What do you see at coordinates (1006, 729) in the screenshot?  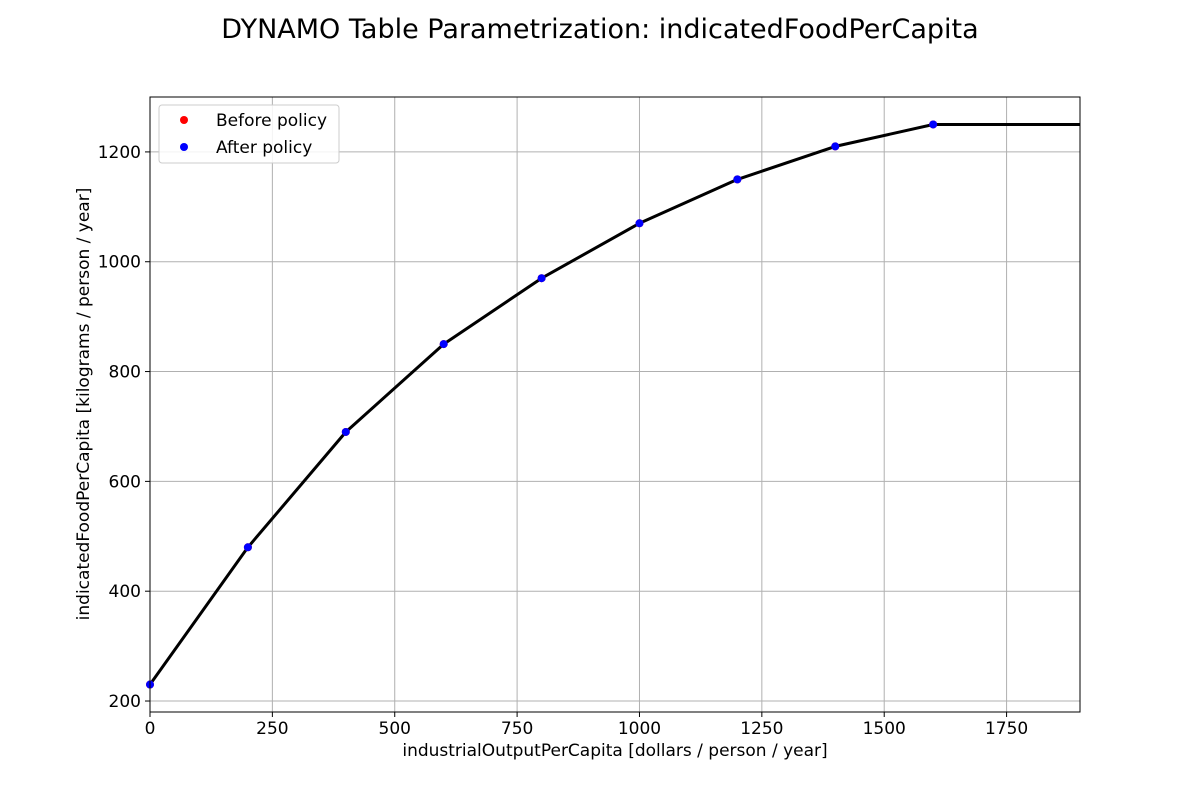 I see `x-tick-label: 1750` at bounding box center [1006, 729].